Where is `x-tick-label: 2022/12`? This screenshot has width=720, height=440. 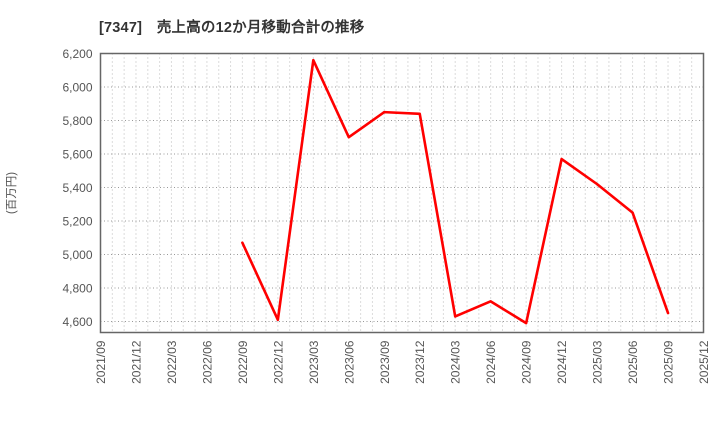 x-tick-label: 2022/12 is located at coordinates (278, 362).